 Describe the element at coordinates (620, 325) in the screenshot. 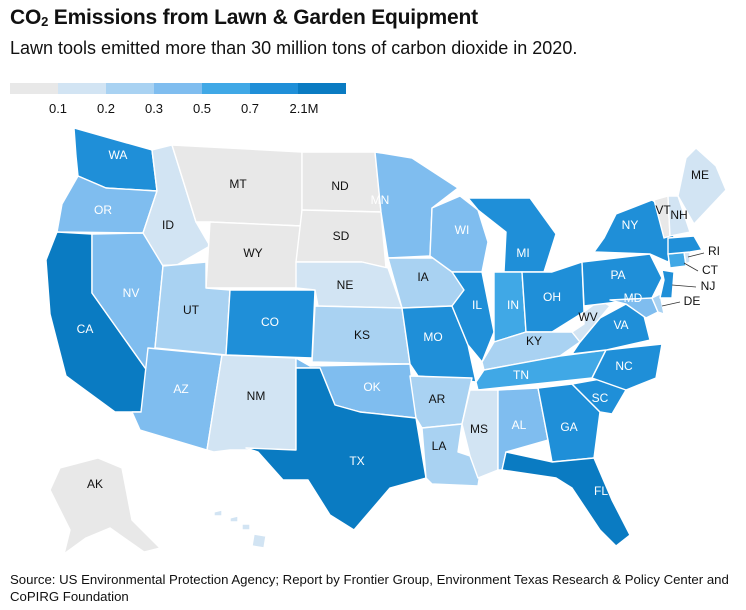

I see `label-va: VA` at that location.